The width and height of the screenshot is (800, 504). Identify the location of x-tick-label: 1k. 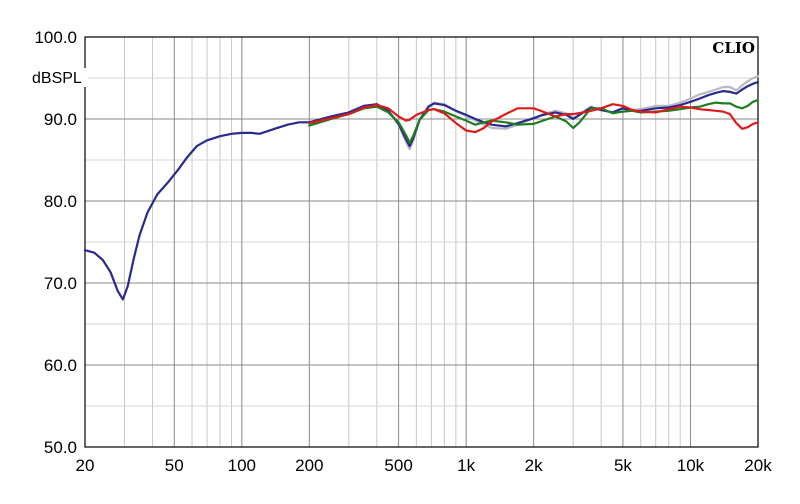
(466, 465).